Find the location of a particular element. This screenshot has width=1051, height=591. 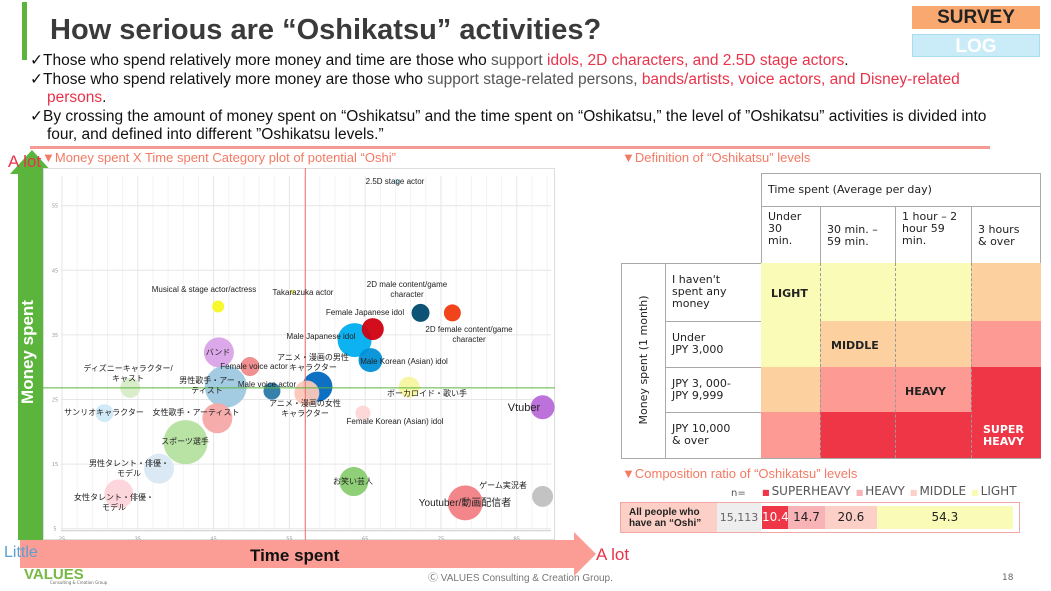

y-tick-label: 5 is located at coordinates (54, 530).